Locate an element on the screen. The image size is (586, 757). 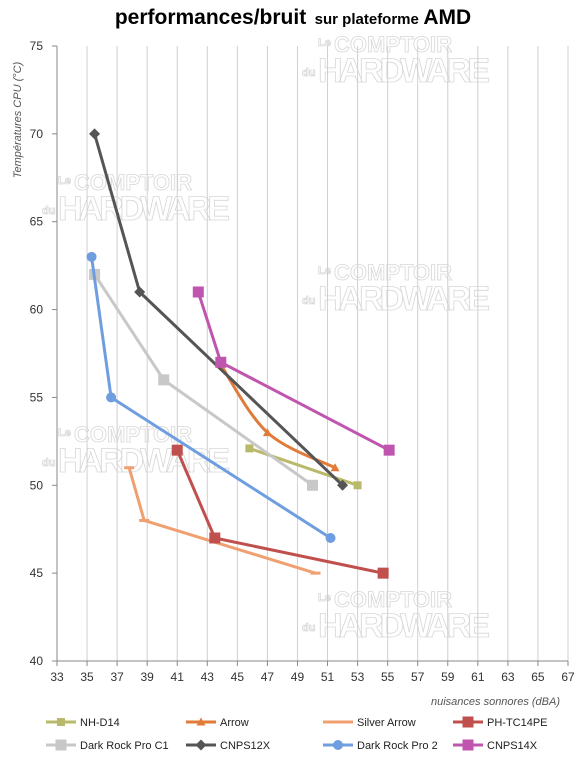
series-silver-arrow is located at coordinates (222, 520).